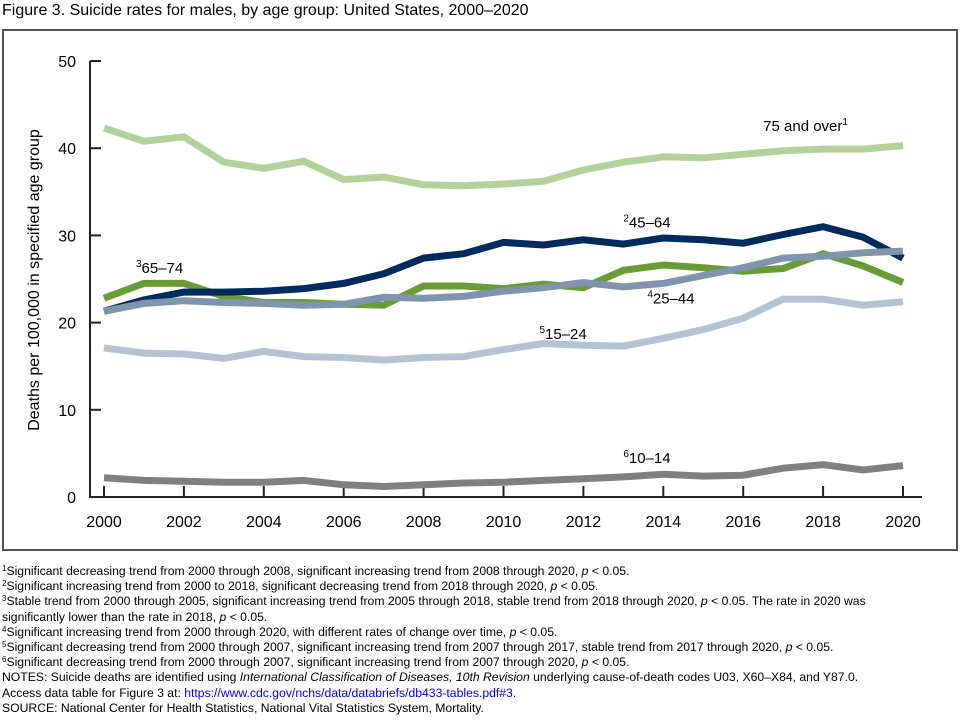  I want to click on series-label-45-64: 245–64, so click(646, 223).